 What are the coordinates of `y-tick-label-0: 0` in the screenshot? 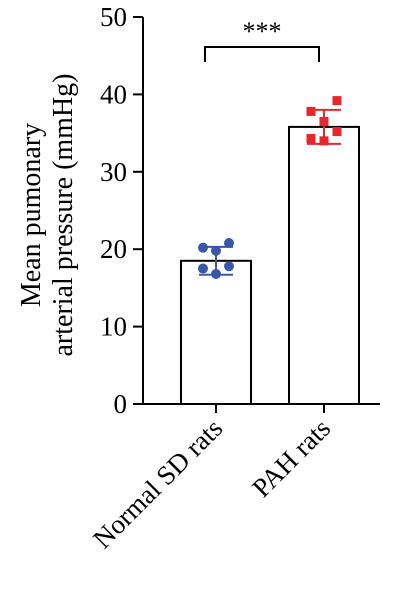 It's located at (121, 404).